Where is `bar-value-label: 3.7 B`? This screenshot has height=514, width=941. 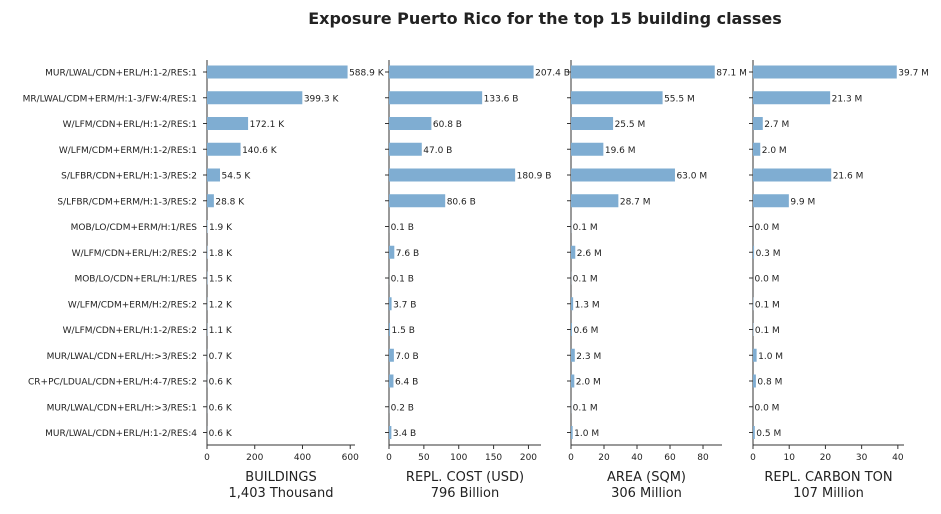
bar-value-label: 3.7 B is located at coordinates (404, 305).